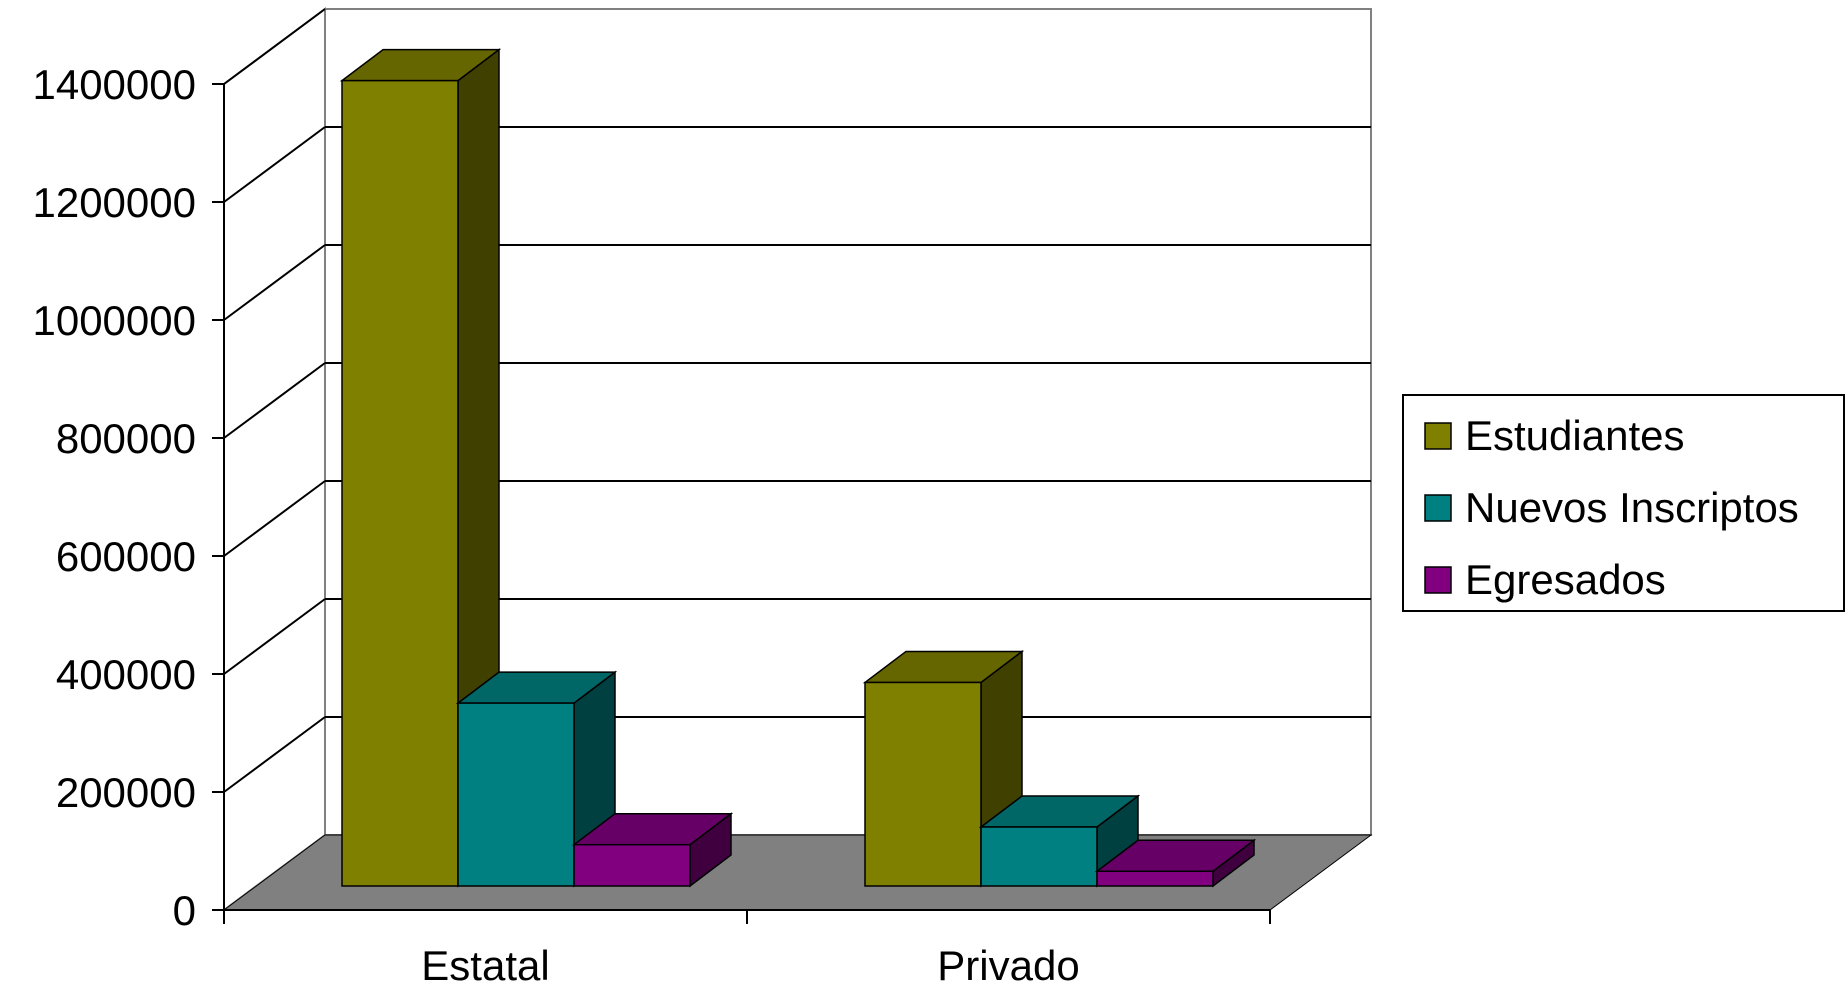 This screenshot has width=1845, height=1001. I want to click on legend-label: Estudiantes, so click(1574, 435).